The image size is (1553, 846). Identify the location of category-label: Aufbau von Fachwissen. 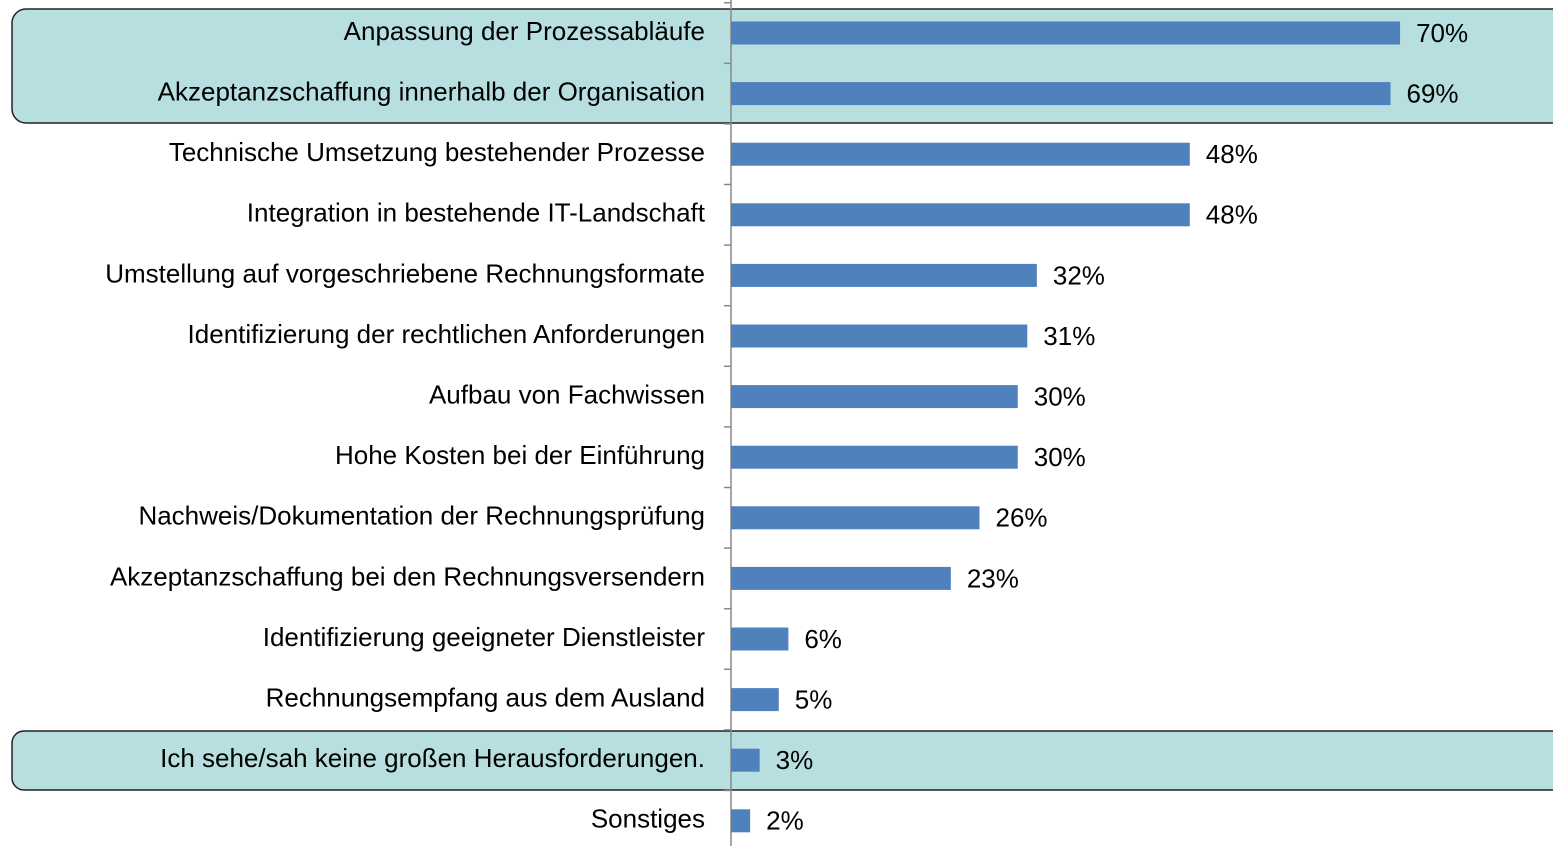
(567, 394).